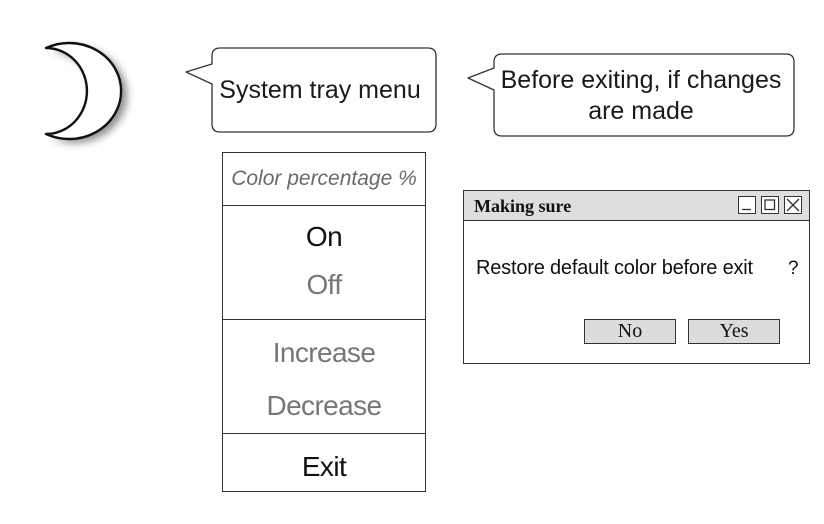  Describe the element at coordinates (747, 205) in the screenshot. I see `minimize-button` at that location.